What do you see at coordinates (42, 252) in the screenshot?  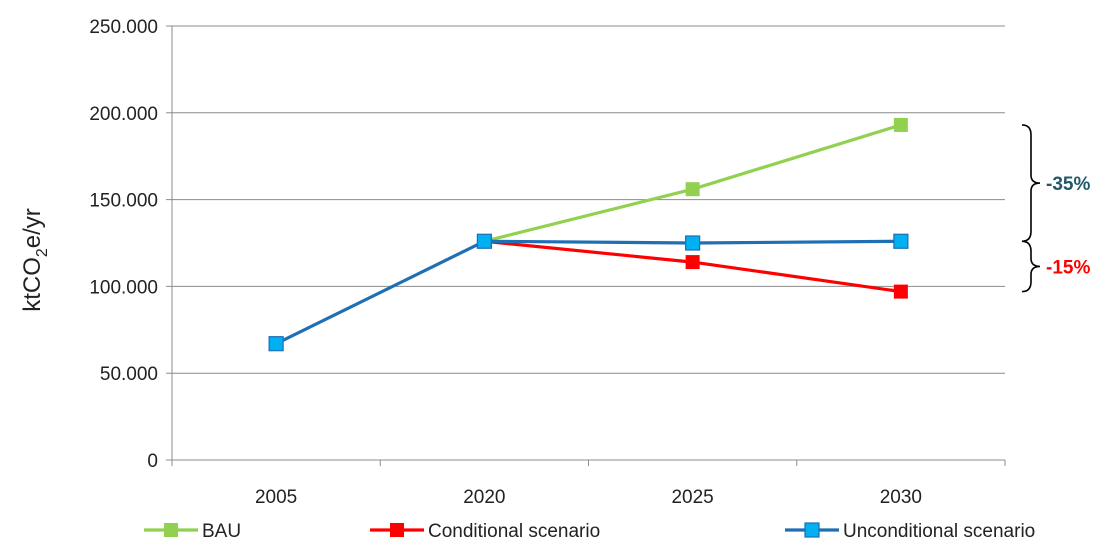 I see `y-axis-title-subscript: 2` at bounding box center [42, 252].